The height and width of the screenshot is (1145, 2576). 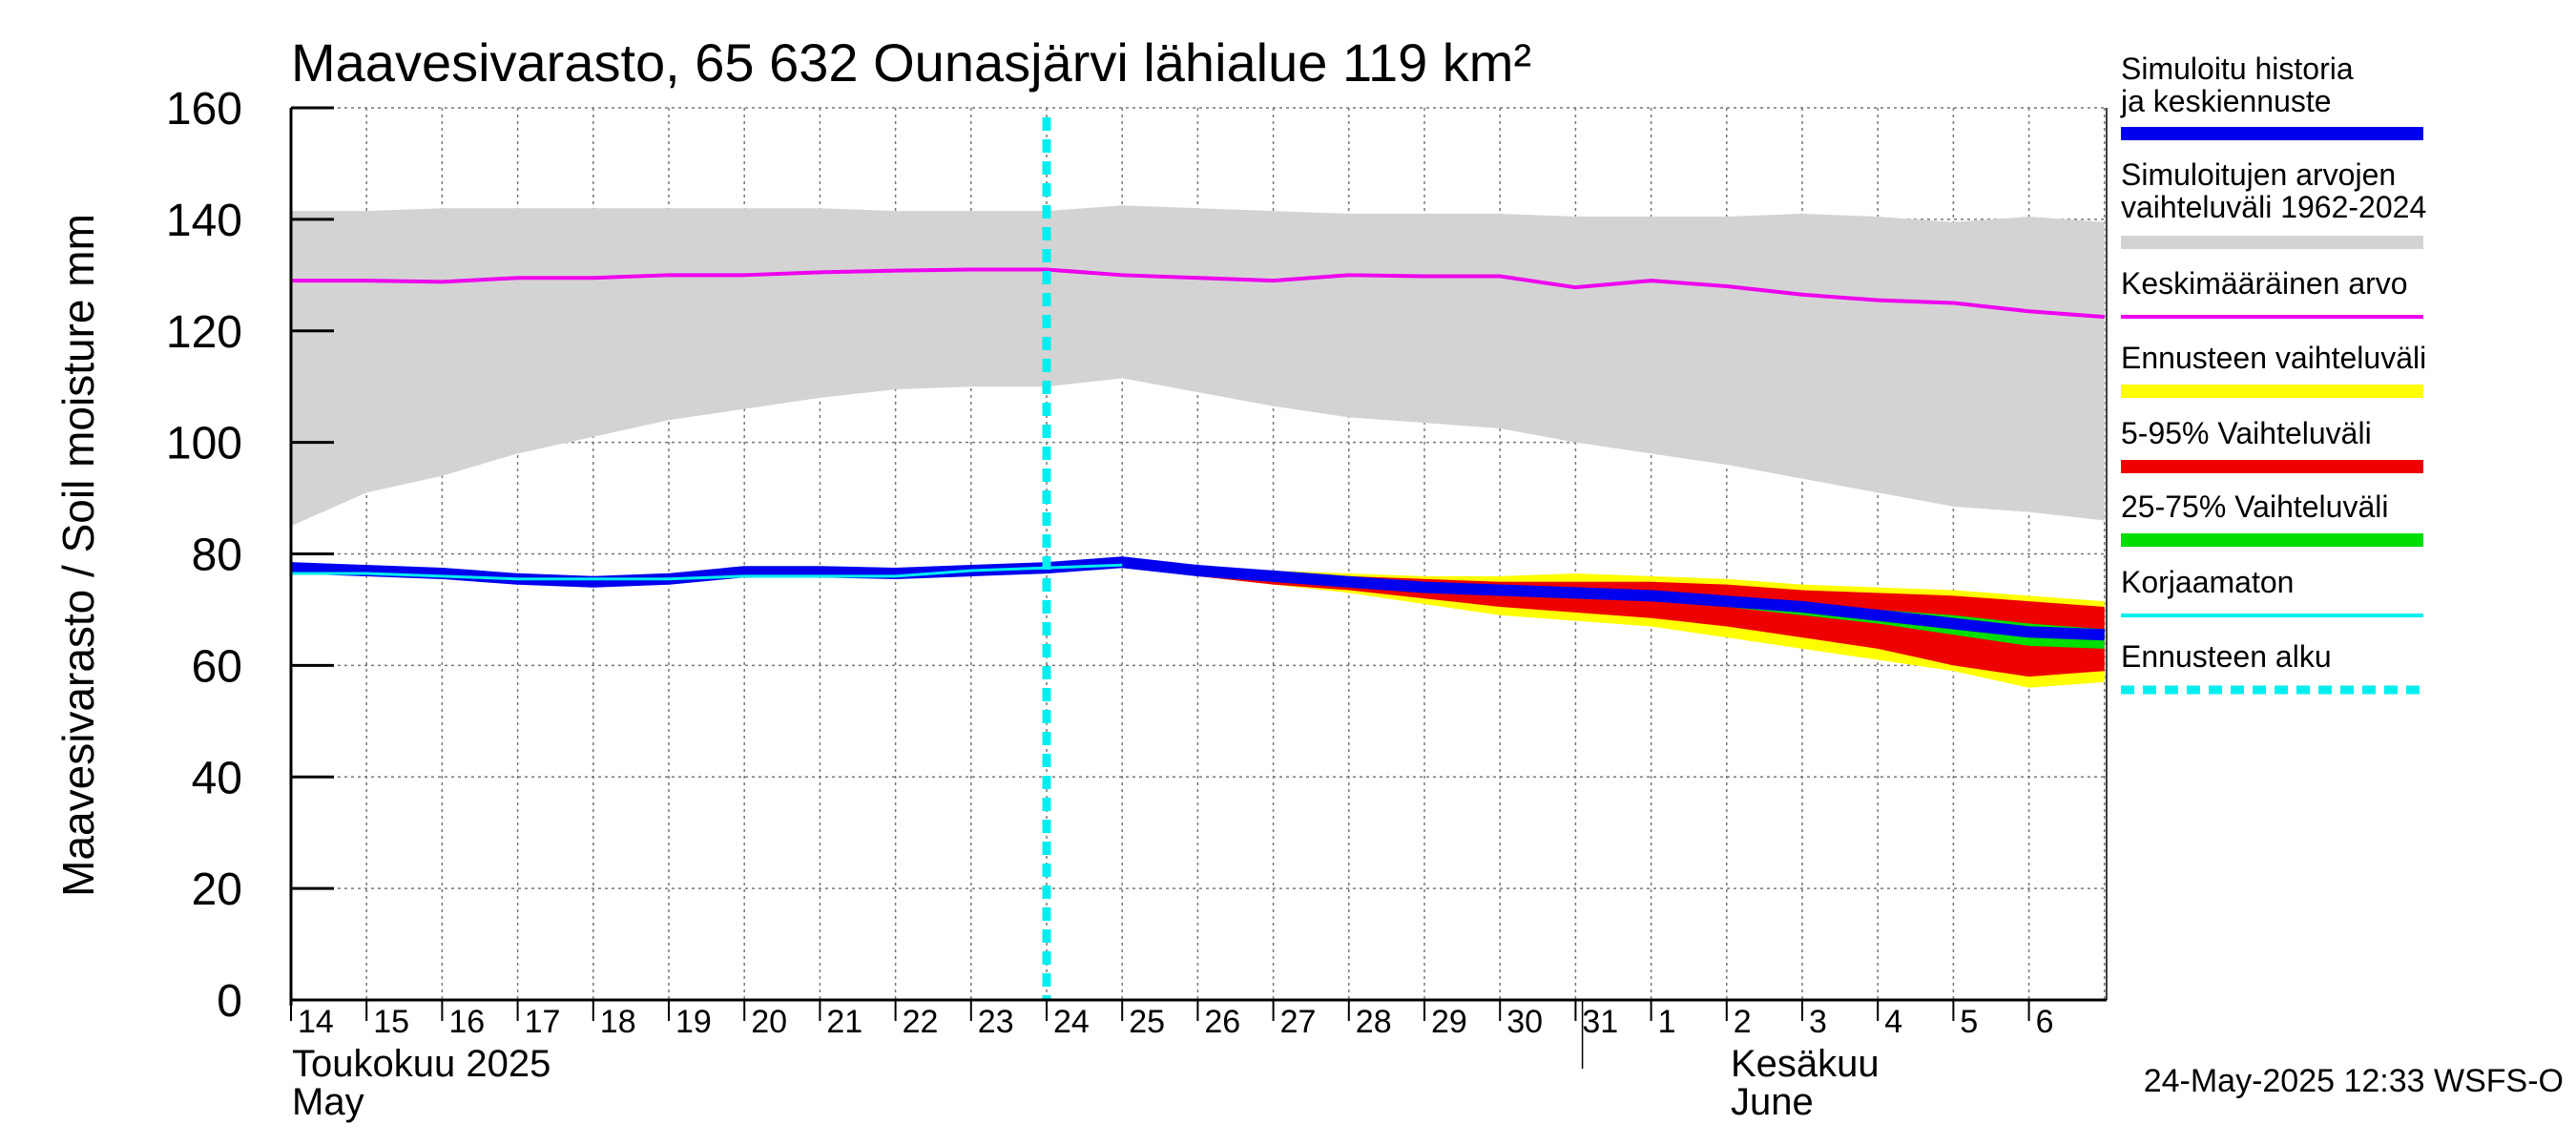 I want to click on y-axis-label: Maavesivarasto / Soil moisture mm, so click(x=78, y=555).